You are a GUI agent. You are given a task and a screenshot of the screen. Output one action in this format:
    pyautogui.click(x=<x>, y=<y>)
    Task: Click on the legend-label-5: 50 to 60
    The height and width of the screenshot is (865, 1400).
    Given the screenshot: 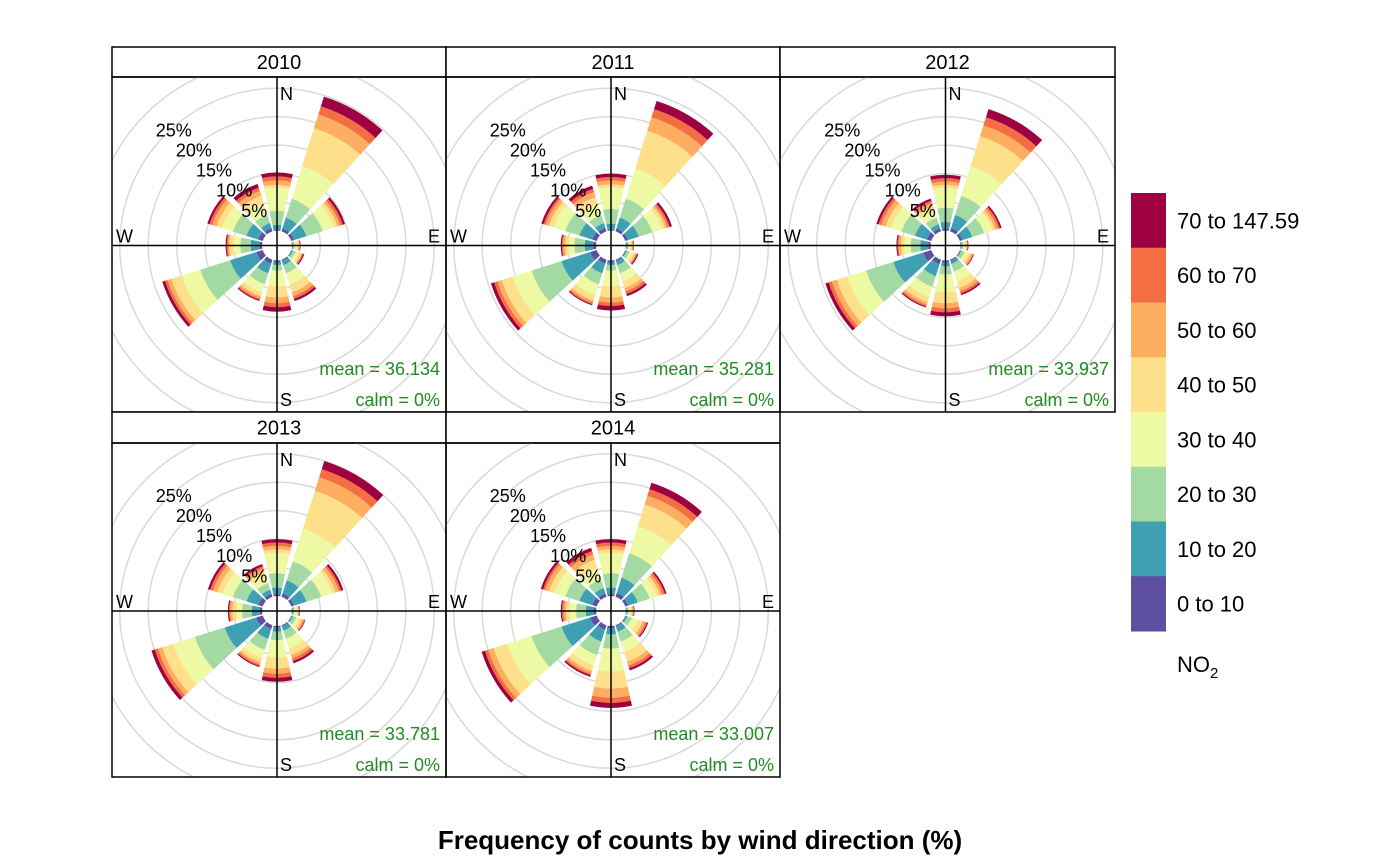 What is the action you would take?
    pyautogui.click(x=1217, y=330)
    